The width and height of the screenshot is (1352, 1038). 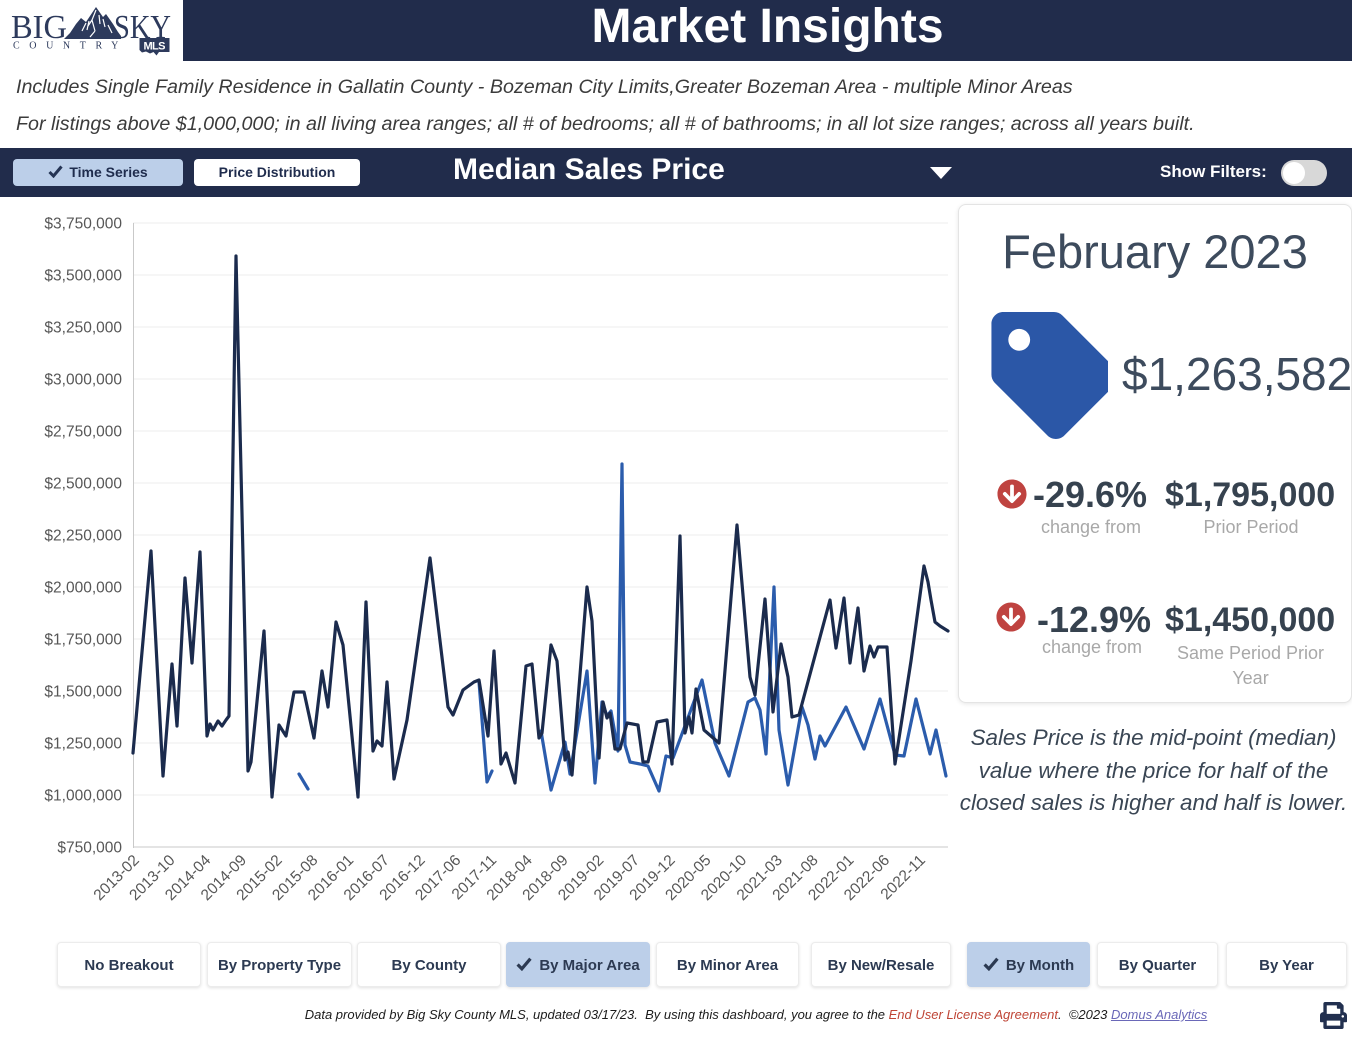 What do you see at coordinates (83, 744) in the screenshot?
I see `svg-text: $1,250,000` at bounding box center [83, 744].